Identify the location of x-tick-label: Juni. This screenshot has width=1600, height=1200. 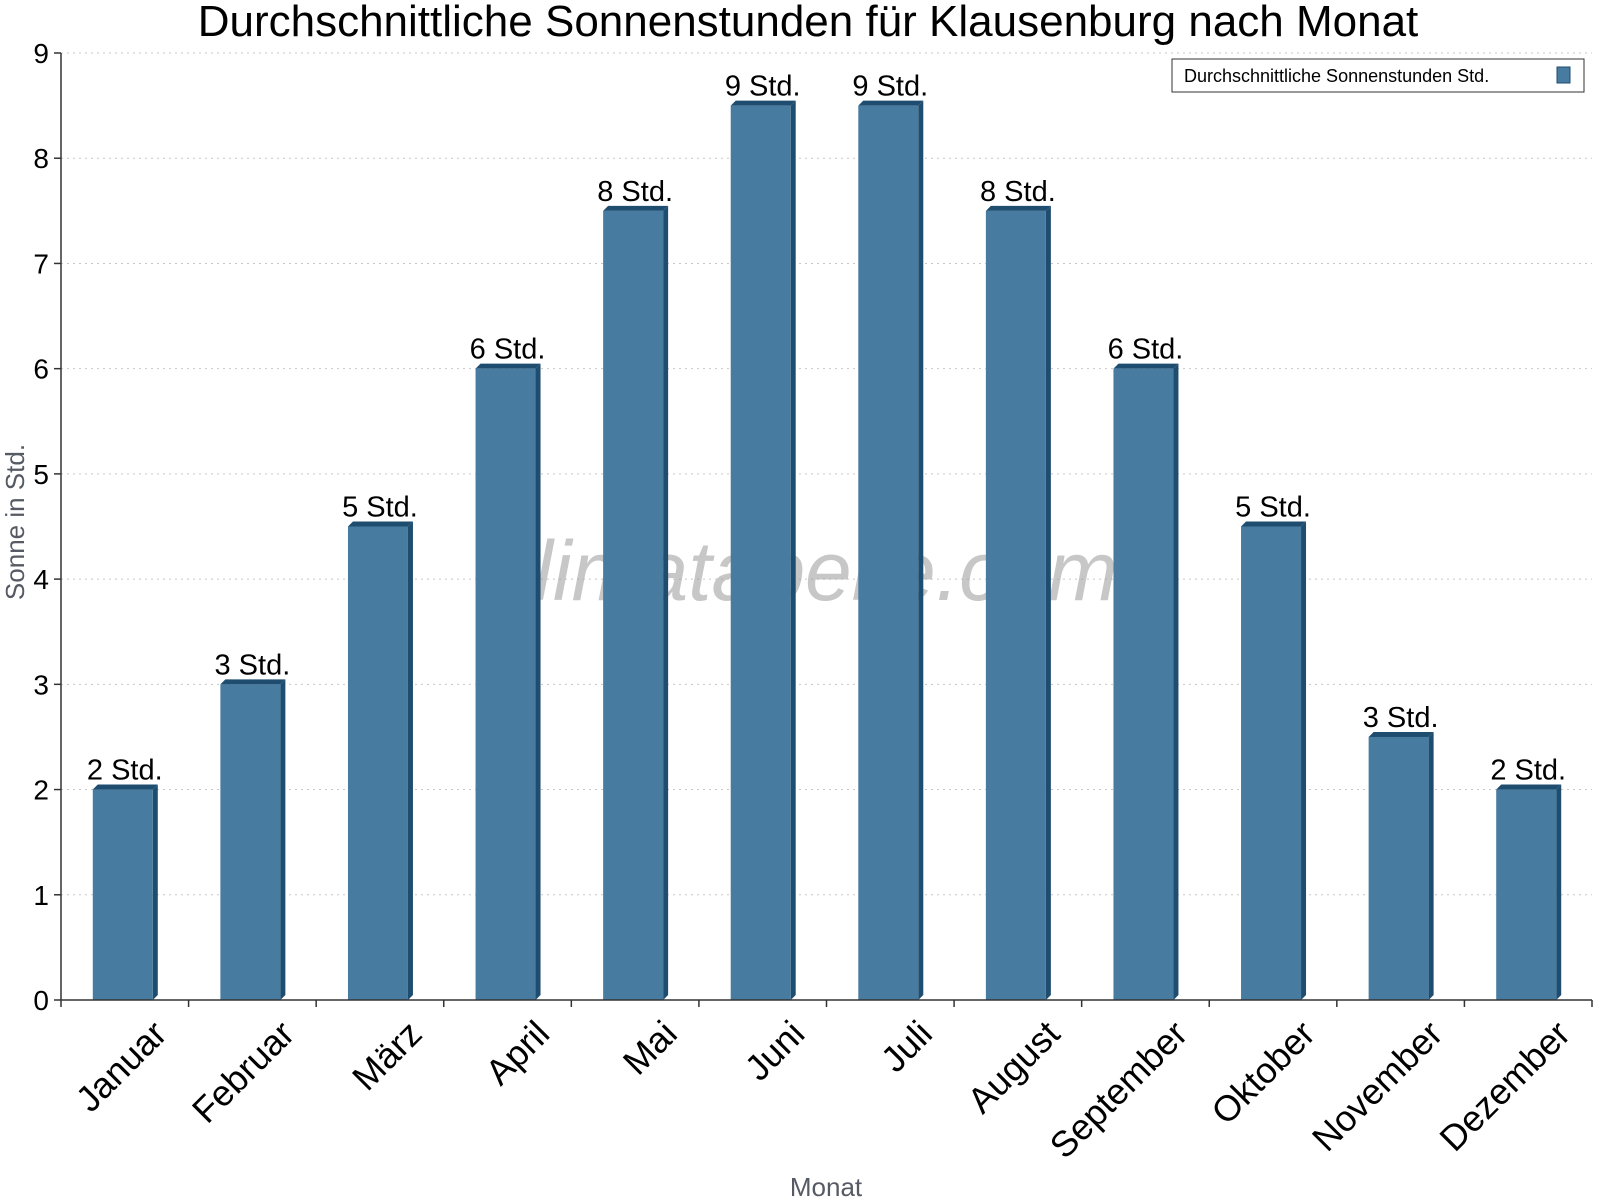
(775, 1051).